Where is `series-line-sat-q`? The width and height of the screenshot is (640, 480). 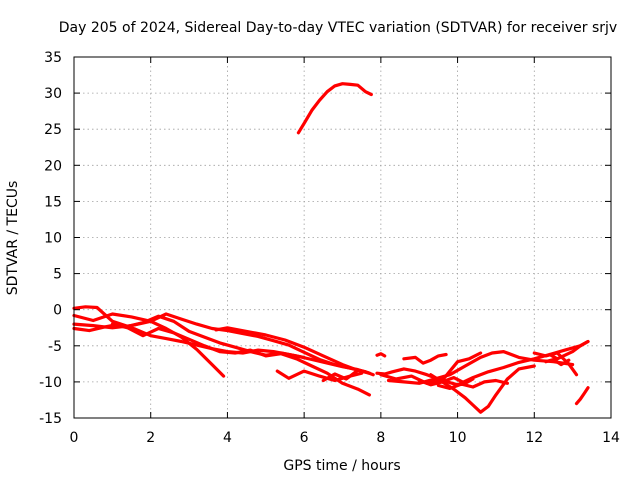 series-line-sat-q is located at coordinates (555, 364).